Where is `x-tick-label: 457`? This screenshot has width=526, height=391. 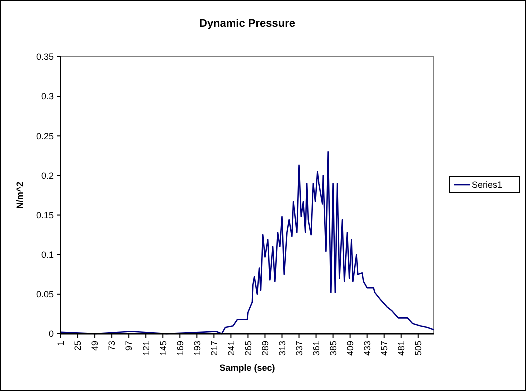 x-tick-label: 457 is located at coordinates (385, 348).